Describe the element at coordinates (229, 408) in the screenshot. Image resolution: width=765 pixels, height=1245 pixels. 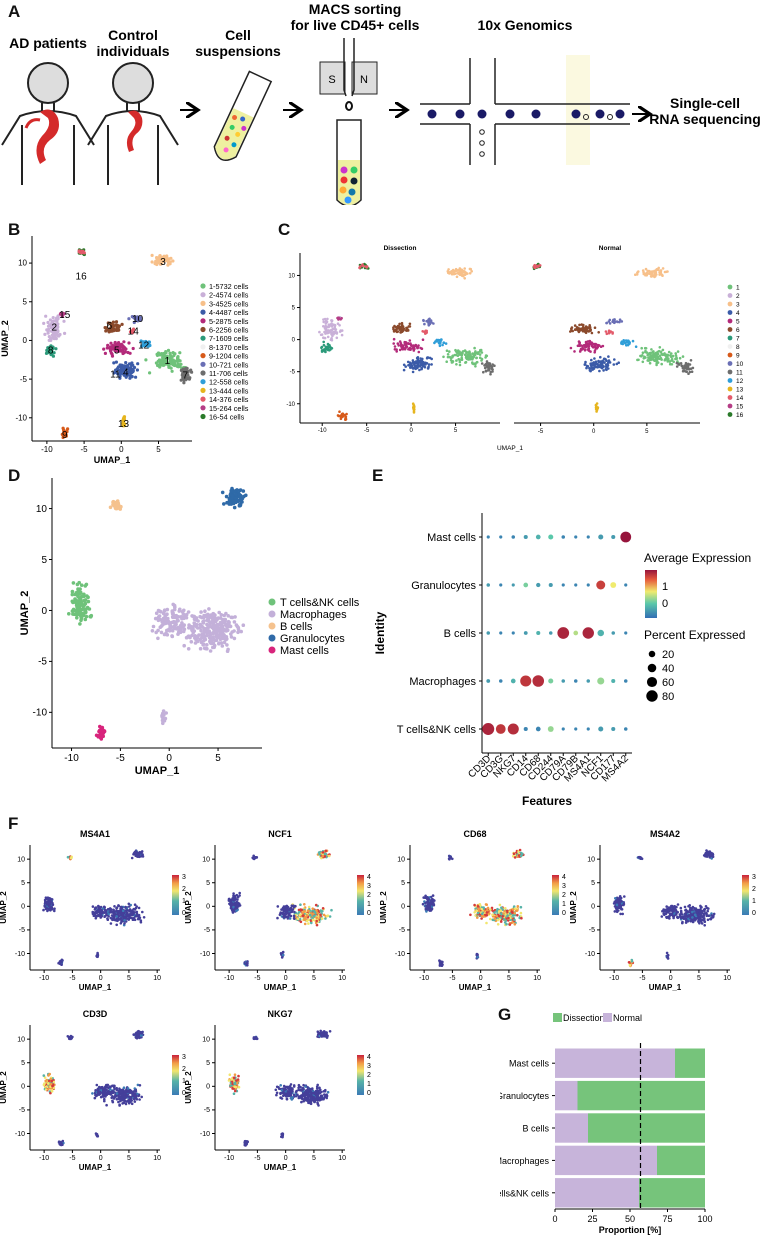
I see `b-legend-entry: 15-264 cells` at that location.